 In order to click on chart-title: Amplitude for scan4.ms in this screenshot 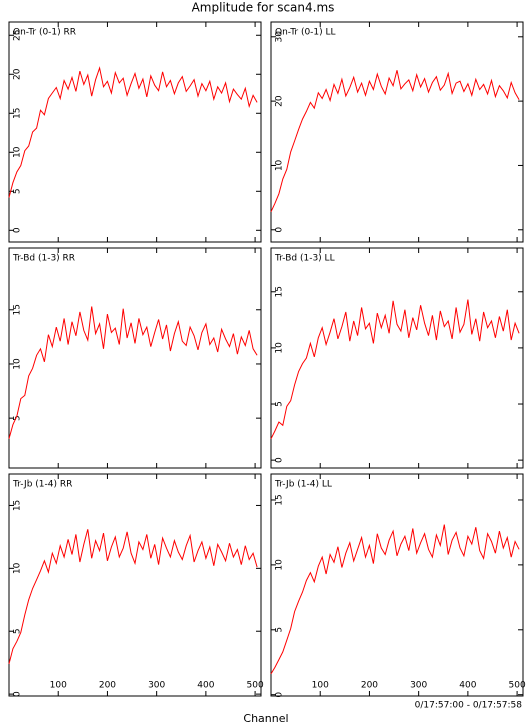, I will do `click(263, 8)`.